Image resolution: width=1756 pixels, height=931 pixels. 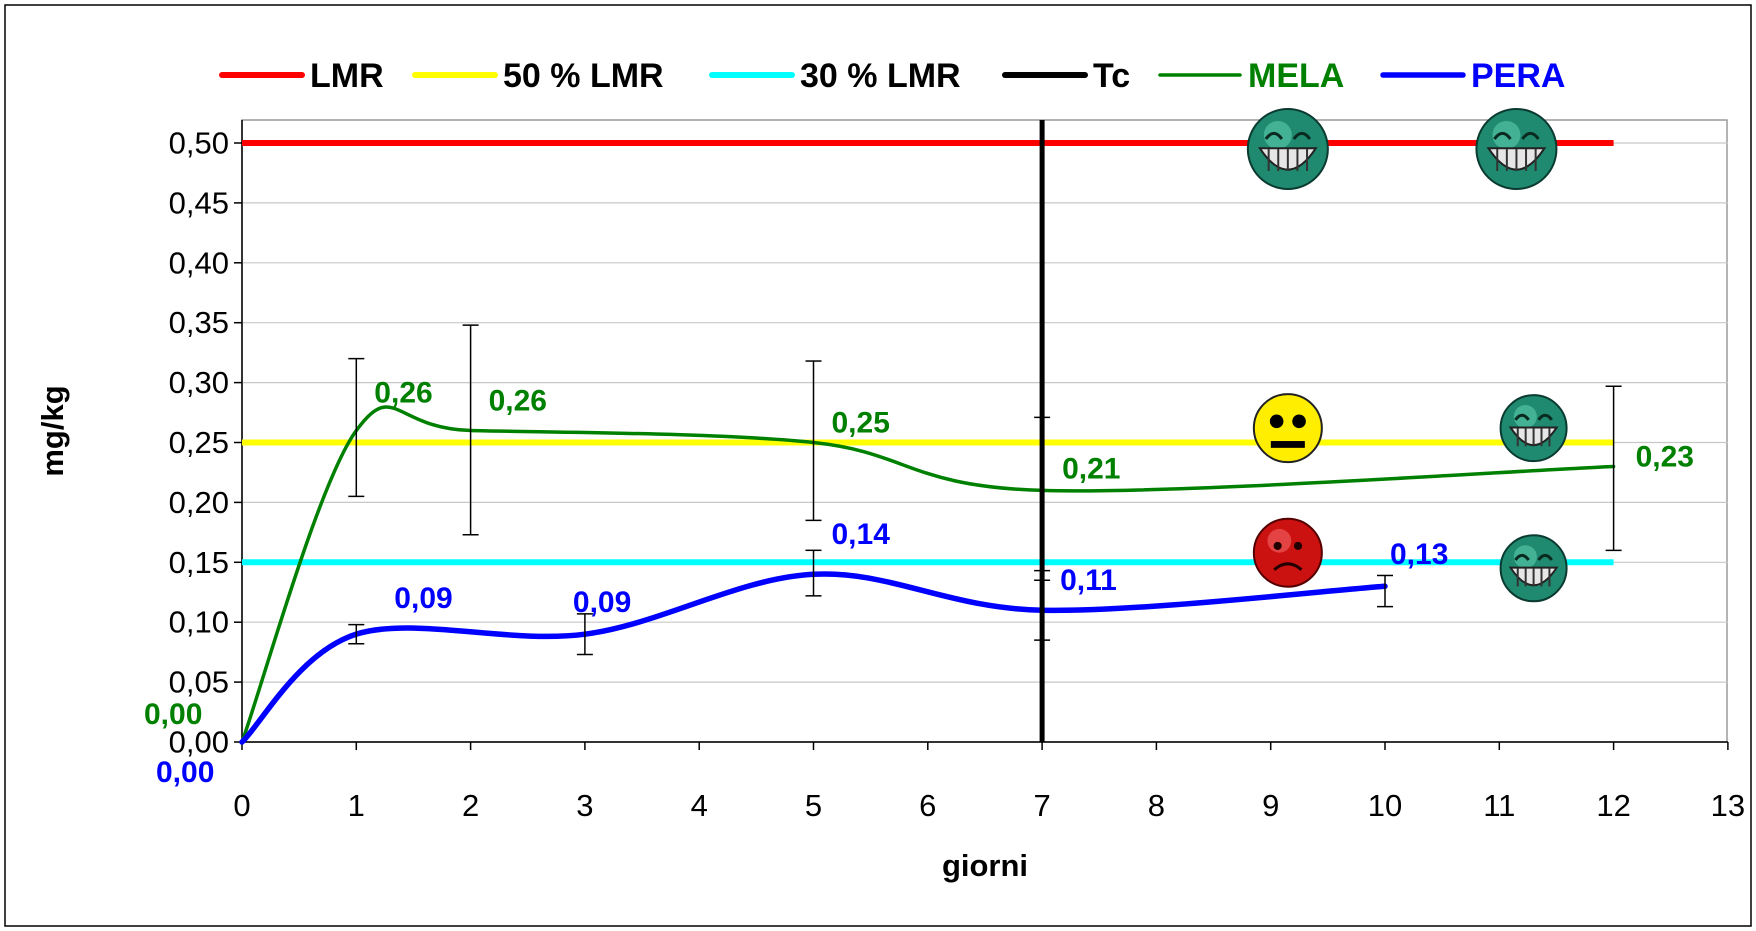 What do you see at coordinates (583, 76) in the screenshot?
I see `legend-label: 50 % LMR` at bounding box center [583, 76].